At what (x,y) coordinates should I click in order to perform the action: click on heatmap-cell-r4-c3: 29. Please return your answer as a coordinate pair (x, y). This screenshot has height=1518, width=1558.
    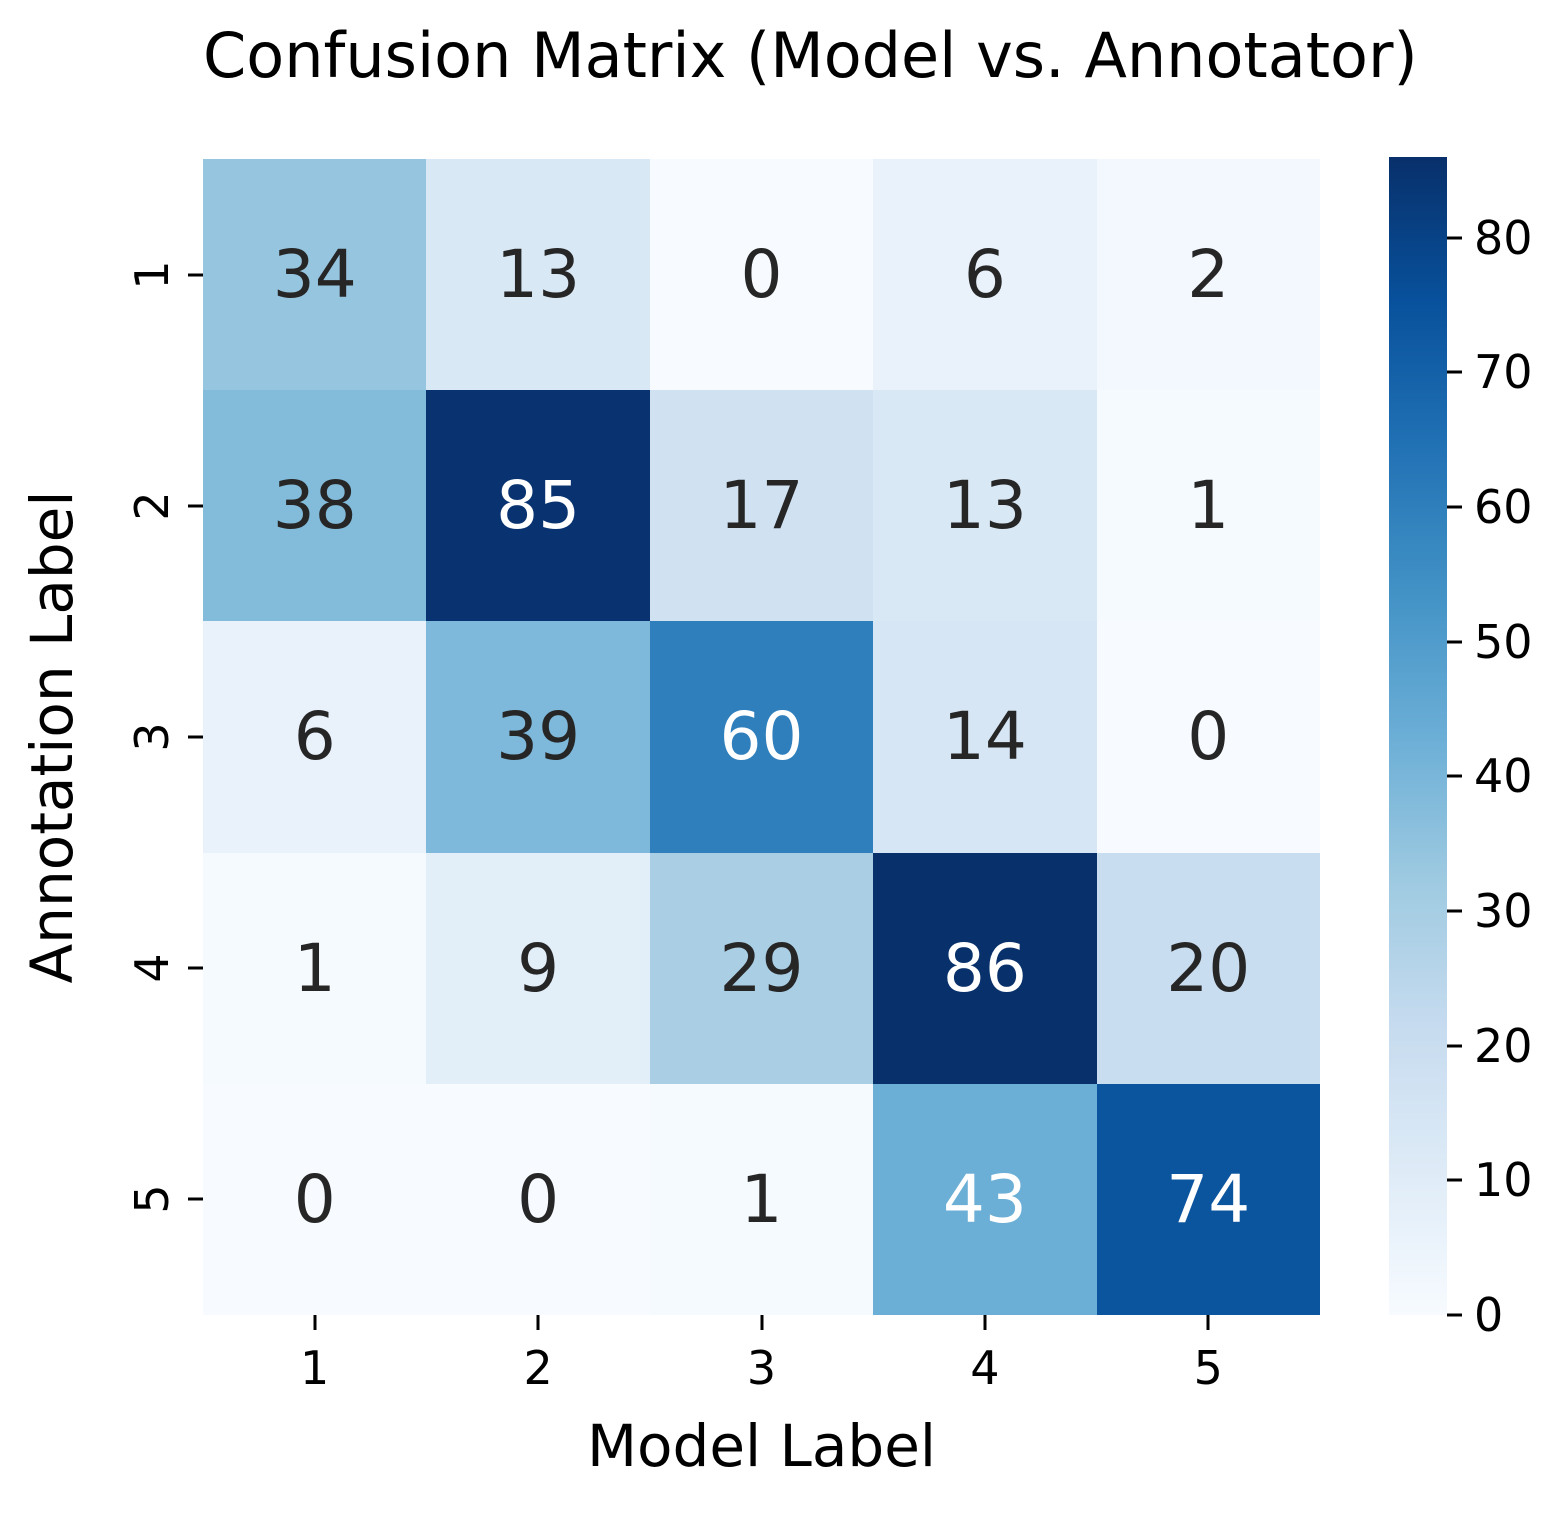
    Looking at the image, I should click on (761, 968).